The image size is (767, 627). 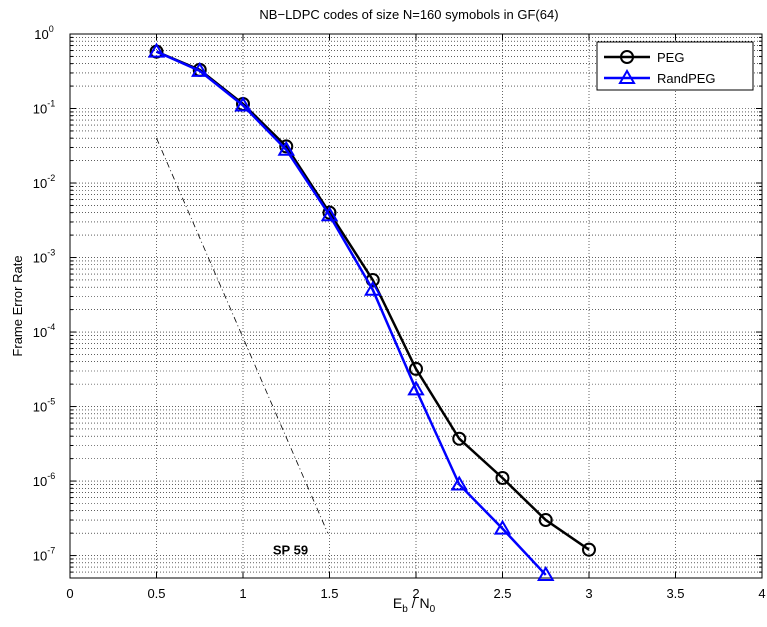 I want to click on y-tick-label: 10⁻⁶, so click(x=44, y=480).